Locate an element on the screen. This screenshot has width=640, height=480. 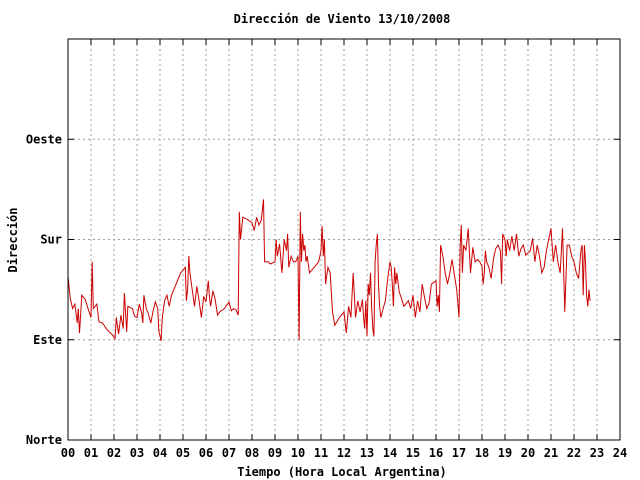
x-tick-label: 20 is located at coordinates (528, 453).